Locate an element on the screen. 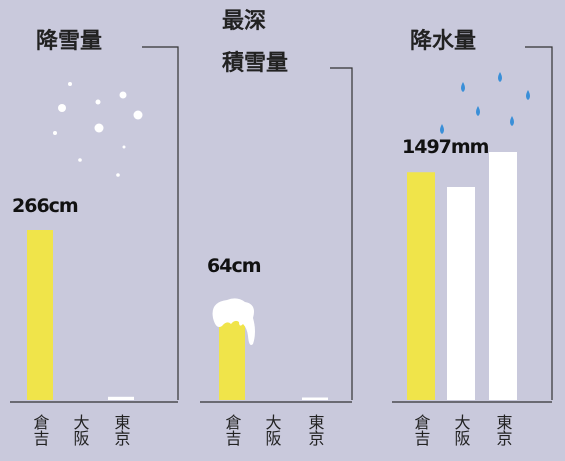 Image resolution: width=565 pixels, height=461 pixels. snow-decoration is located at coordinates (98, 129).